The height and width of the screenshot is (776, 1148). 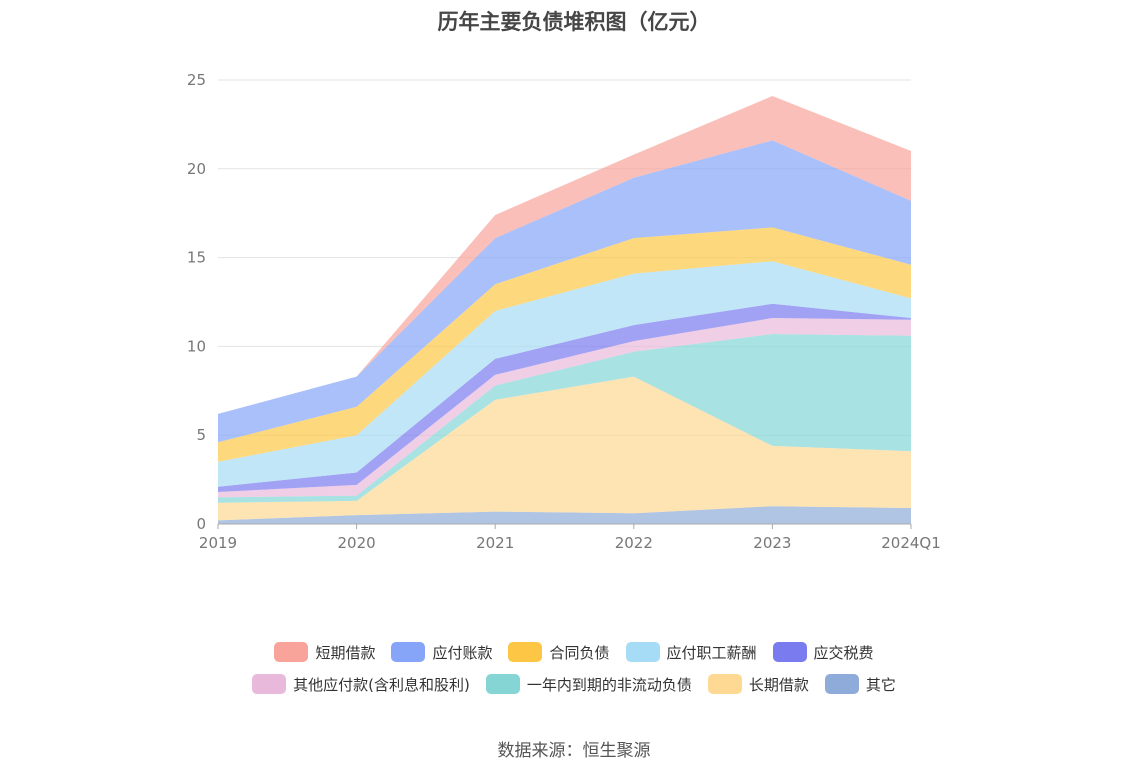 I want to click on legend-item: 合同负债, so click(x=559, y=652).